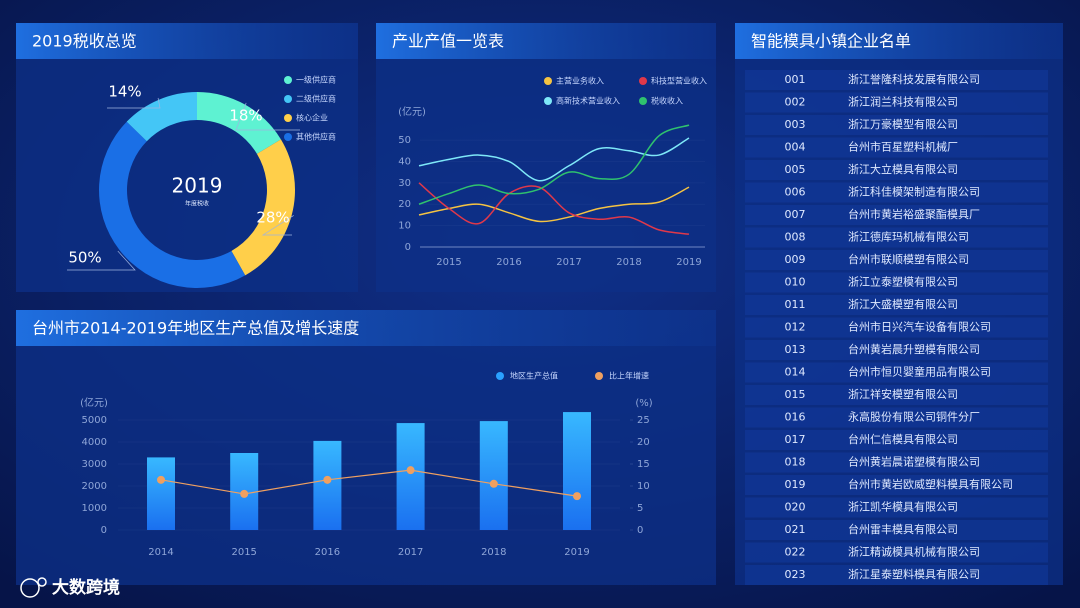 This screenshot has width=1080, height=608. What do you see at coordinates (640, 530) in the screenshot?
I see `y2-tick-label: 0` at bounding box center [640, 530].